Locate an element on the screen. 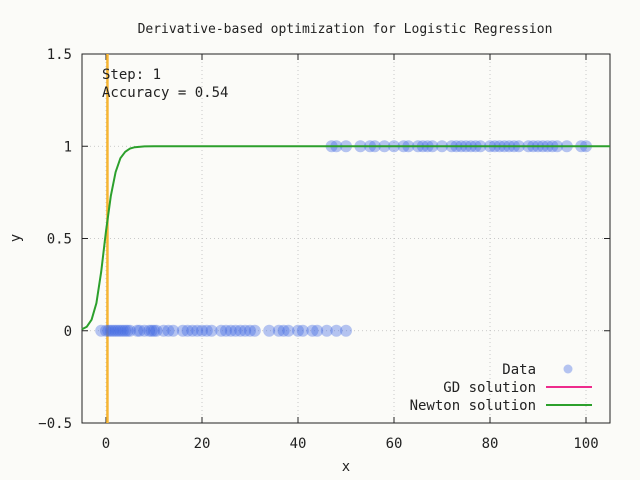  legend-label-newton: Newton solution is located at coordinates (473, 406).